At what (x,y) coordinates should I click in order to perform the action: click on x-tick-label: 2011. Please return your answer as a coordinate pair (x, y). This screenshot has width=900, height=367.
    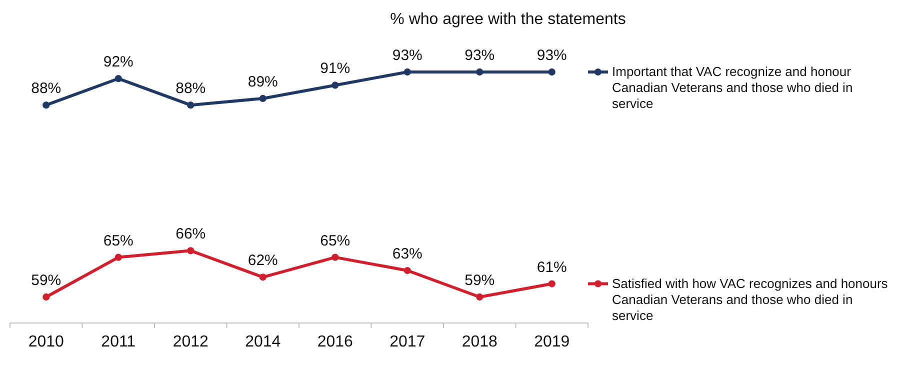
    Looking at the image, I should click on (118, 341).